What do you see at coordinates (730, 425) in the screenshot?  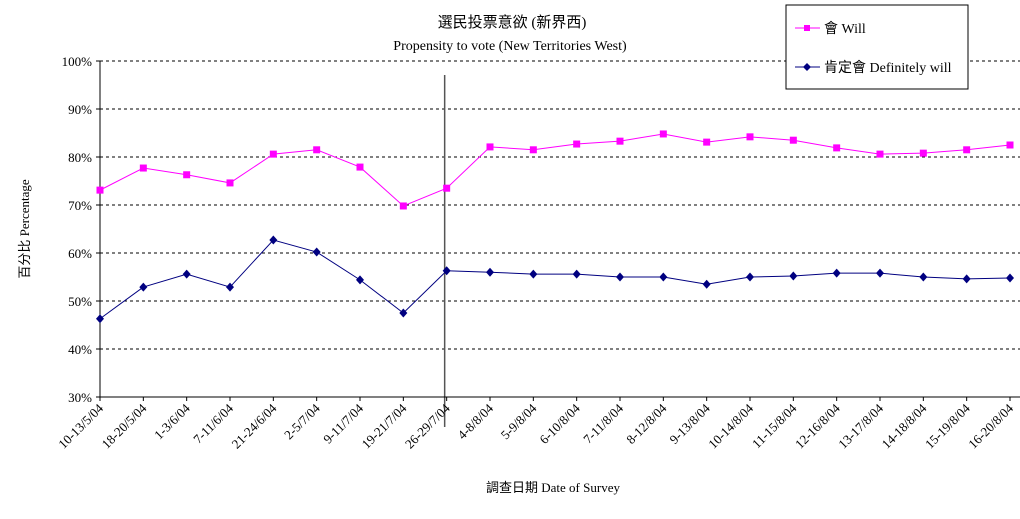 I see `x-tick-label: 10-14/8/04` at bounding box center [730, 425].